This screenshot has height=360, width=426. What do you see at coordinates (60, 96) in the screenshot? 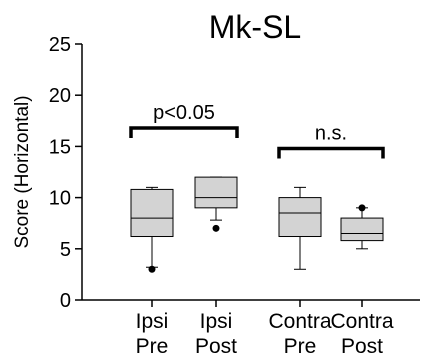
I see `y-tick-label: 20` at bounding box center [60, 96].